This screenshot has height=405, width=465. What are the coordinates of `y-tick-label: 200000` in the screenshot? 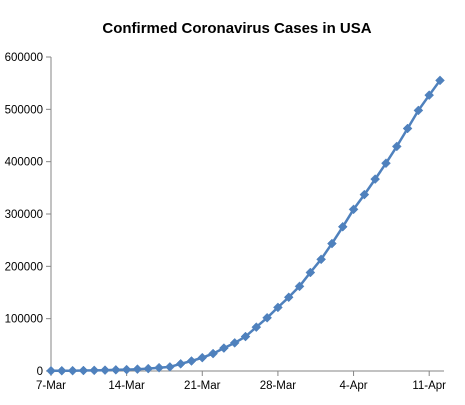 It's located at (24, 267).